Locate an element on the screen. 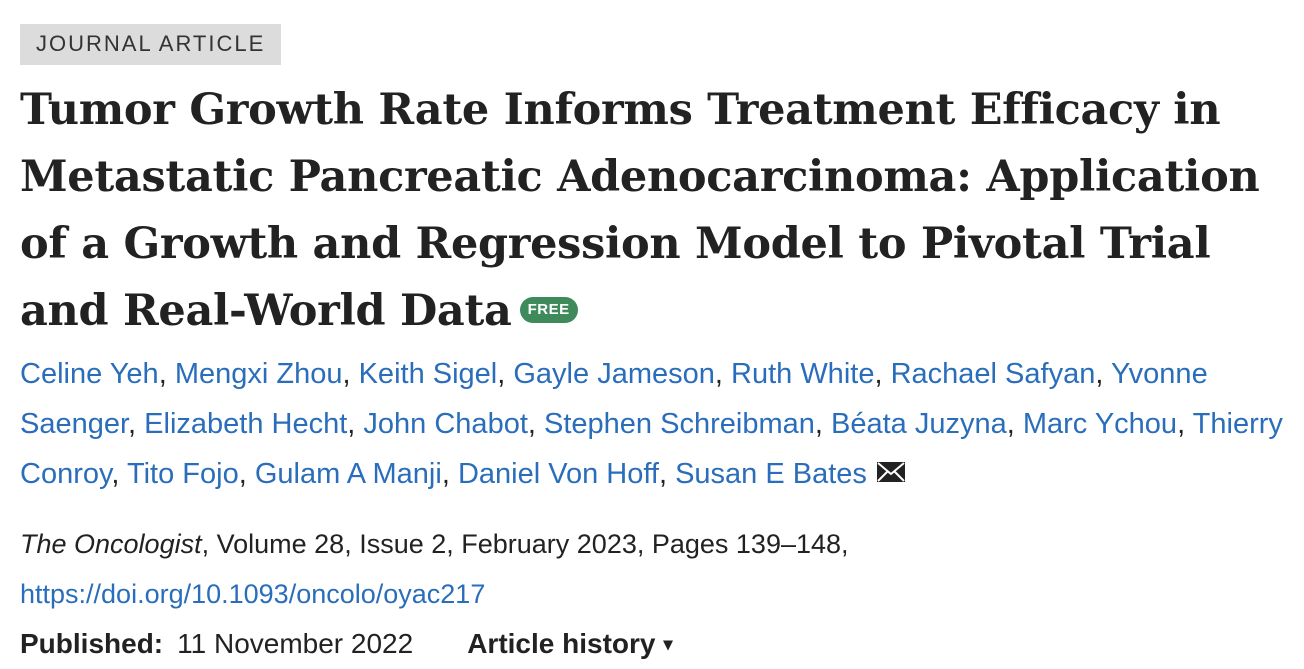  article-type-badge: JOURNAL ARTICLE is located at coordinates (151, 44).